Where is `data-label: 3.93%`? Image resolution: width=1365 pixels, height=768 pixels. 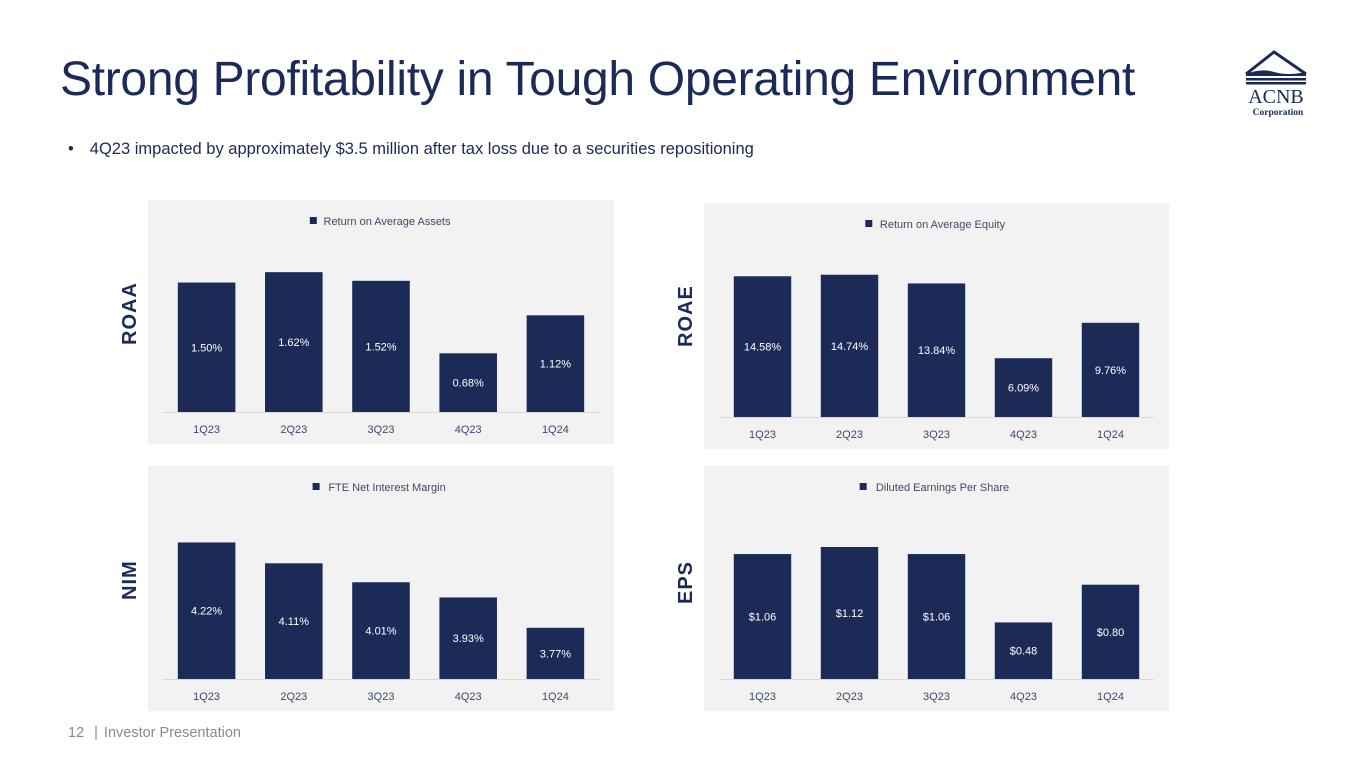 data-label: 3.93% is located at coordinates (468, 639).